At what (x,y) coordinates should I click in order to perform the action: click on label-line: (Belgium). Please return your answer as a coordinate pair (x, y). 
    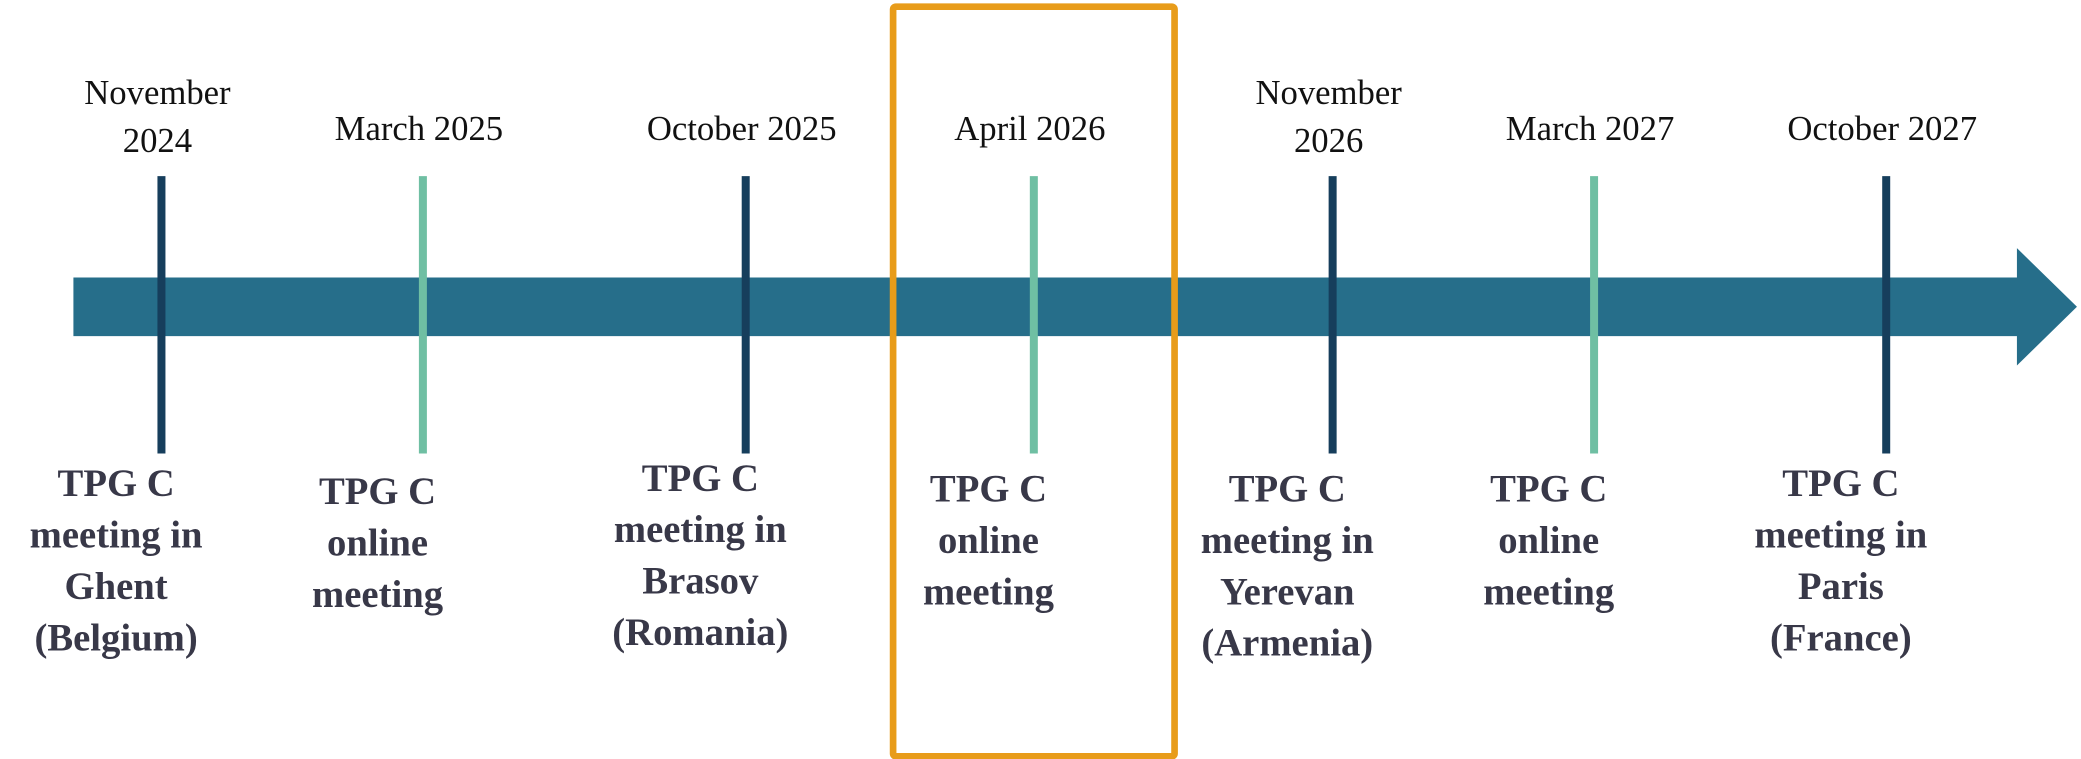
    Looking at the image, I should click on (115, 638).